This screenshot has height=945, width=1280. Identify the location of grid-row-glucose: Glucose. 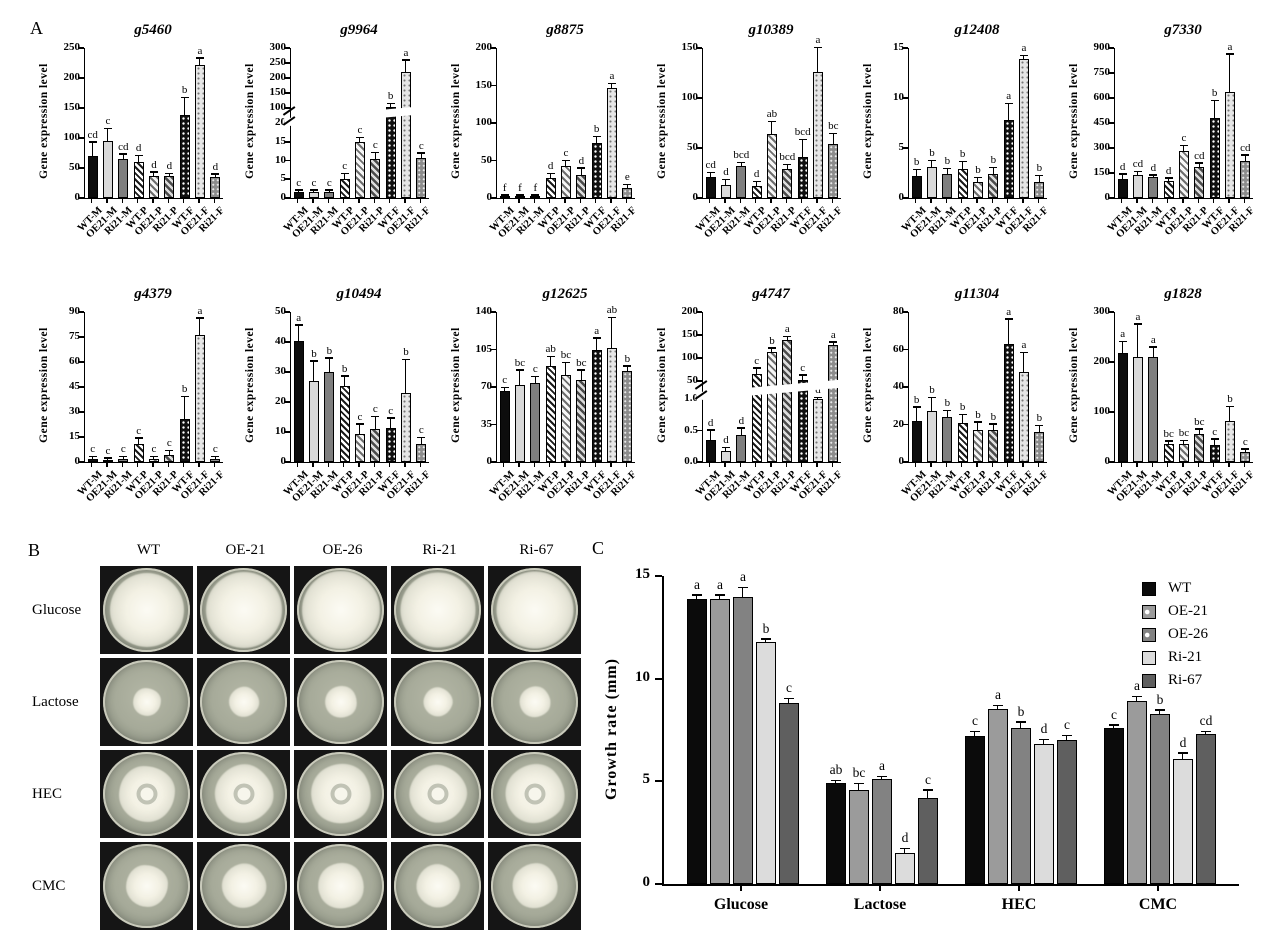
(306, 610).